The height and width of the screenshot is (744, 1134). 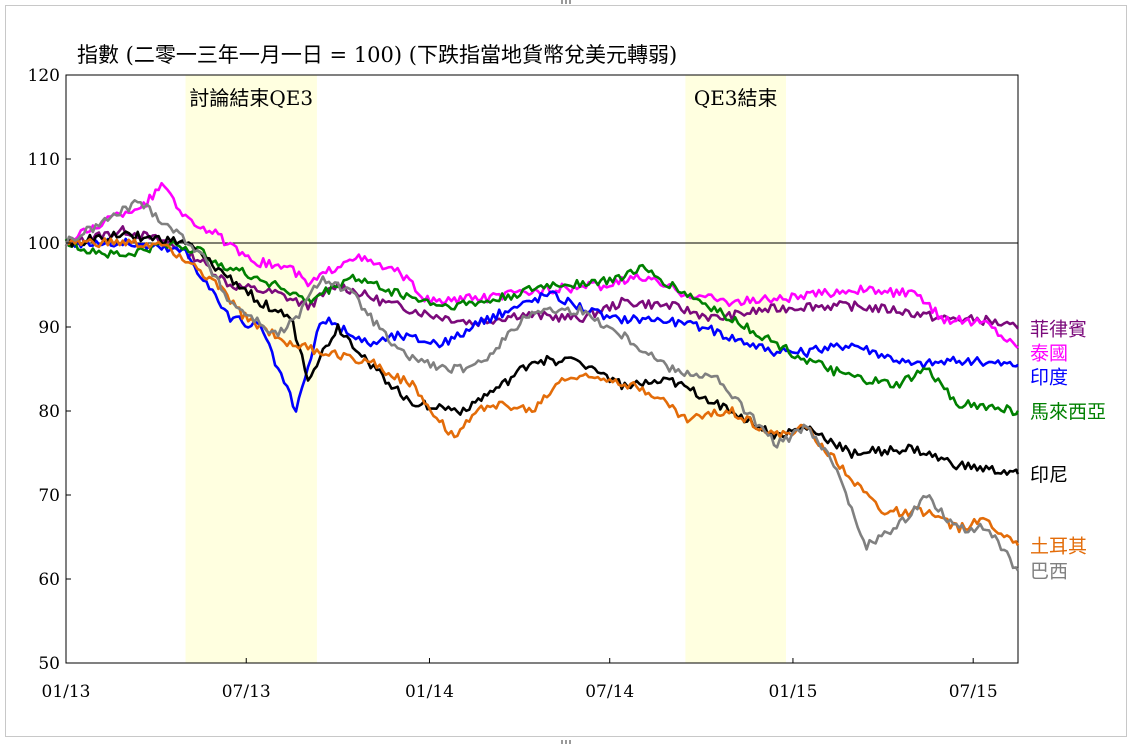 I want to click on resize-handle-top, so click(x=567, y=2).